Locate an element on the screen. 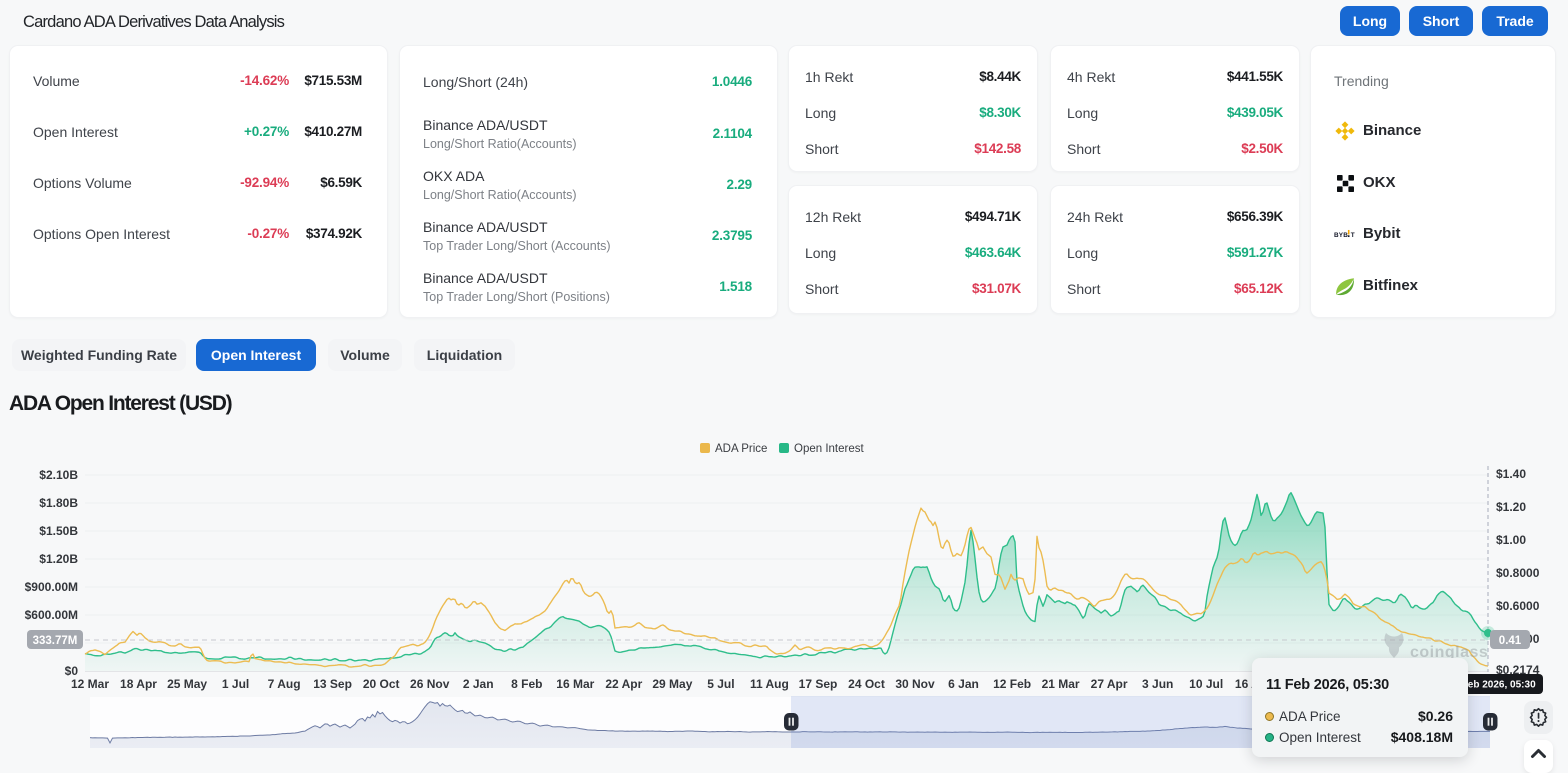 This screenshot has width=1568, height=773. svg-text: BYB is located at coordinates (1341, 235).